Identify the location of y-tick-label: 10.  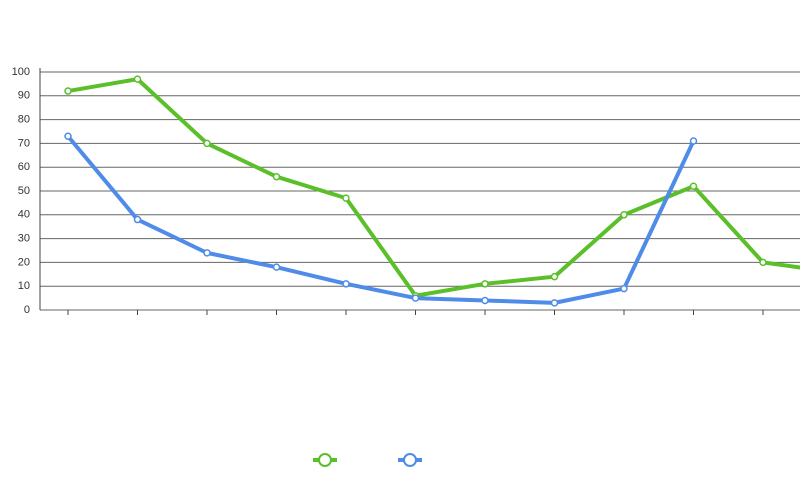
(24, 286).